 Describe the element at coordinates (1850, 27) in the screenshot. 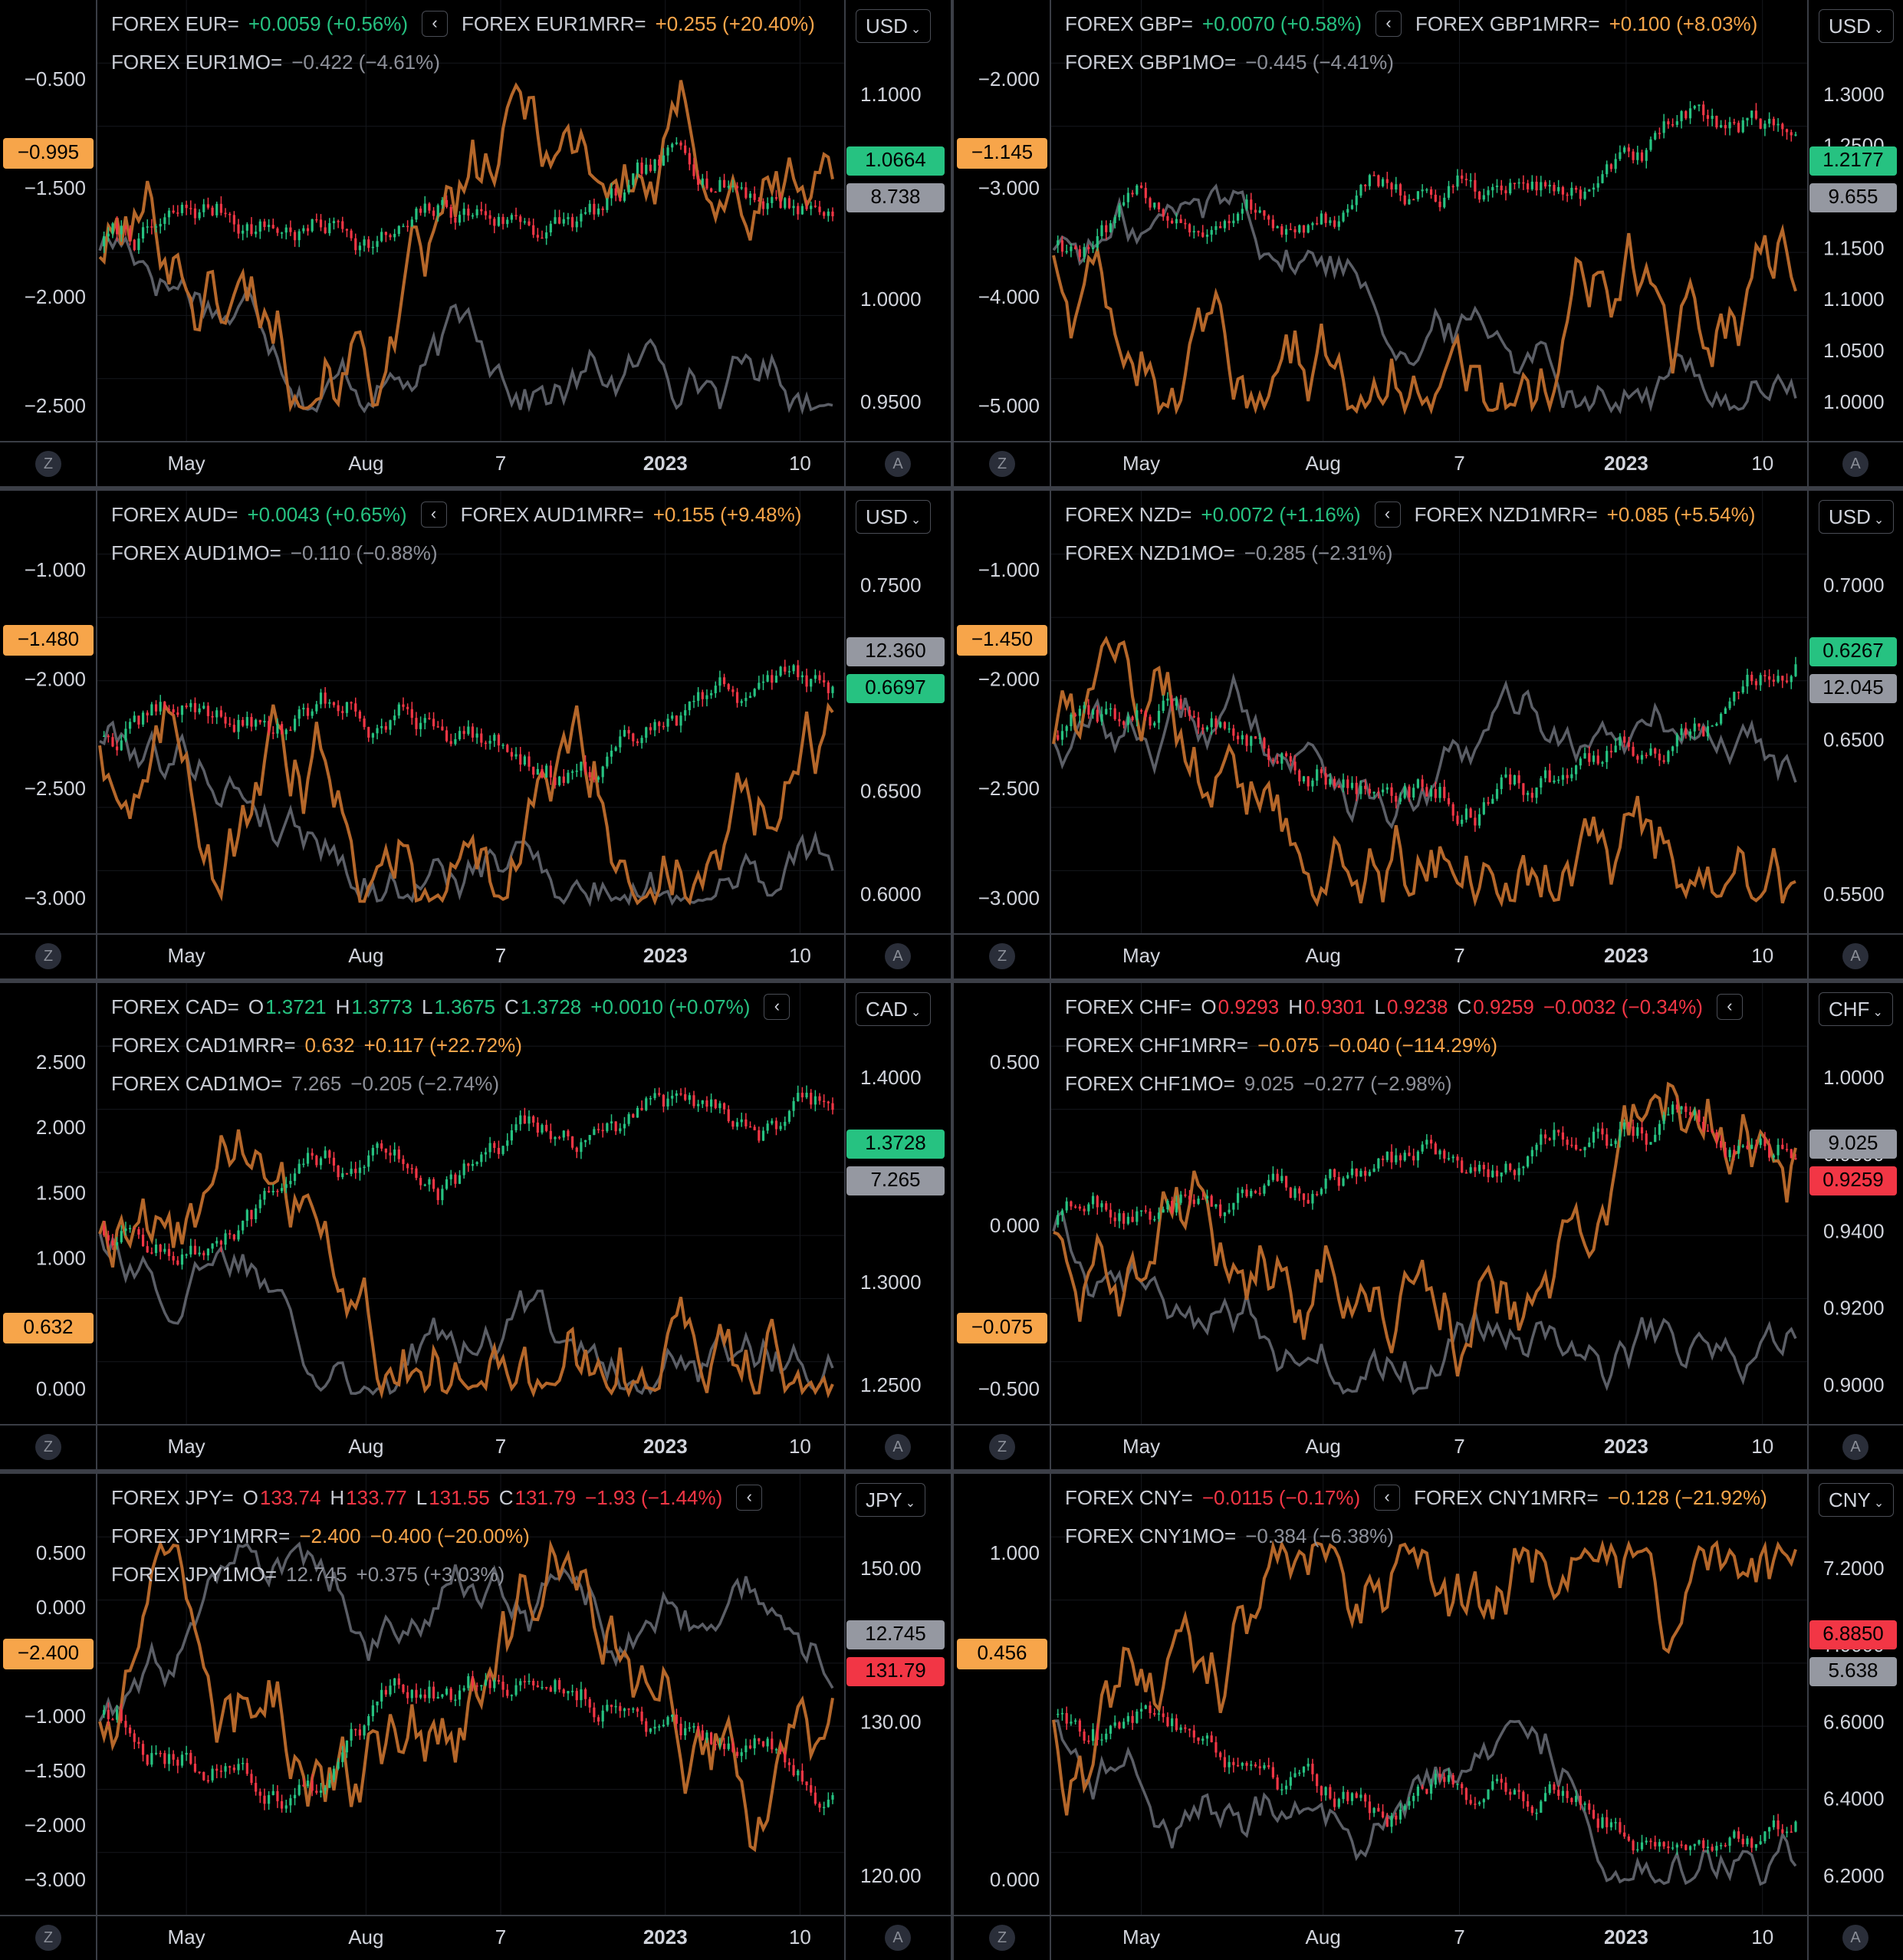

I see `currency-label: USD` at that location.